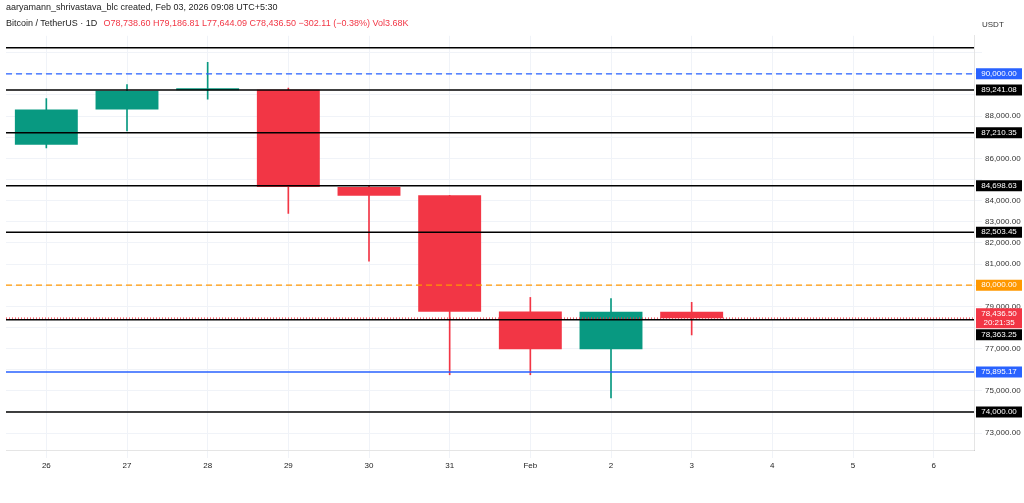  What do you see at coordinates (773, 465) in the screenshot?
I see `x-tick-label: 4` at bounding box center [773, 465].